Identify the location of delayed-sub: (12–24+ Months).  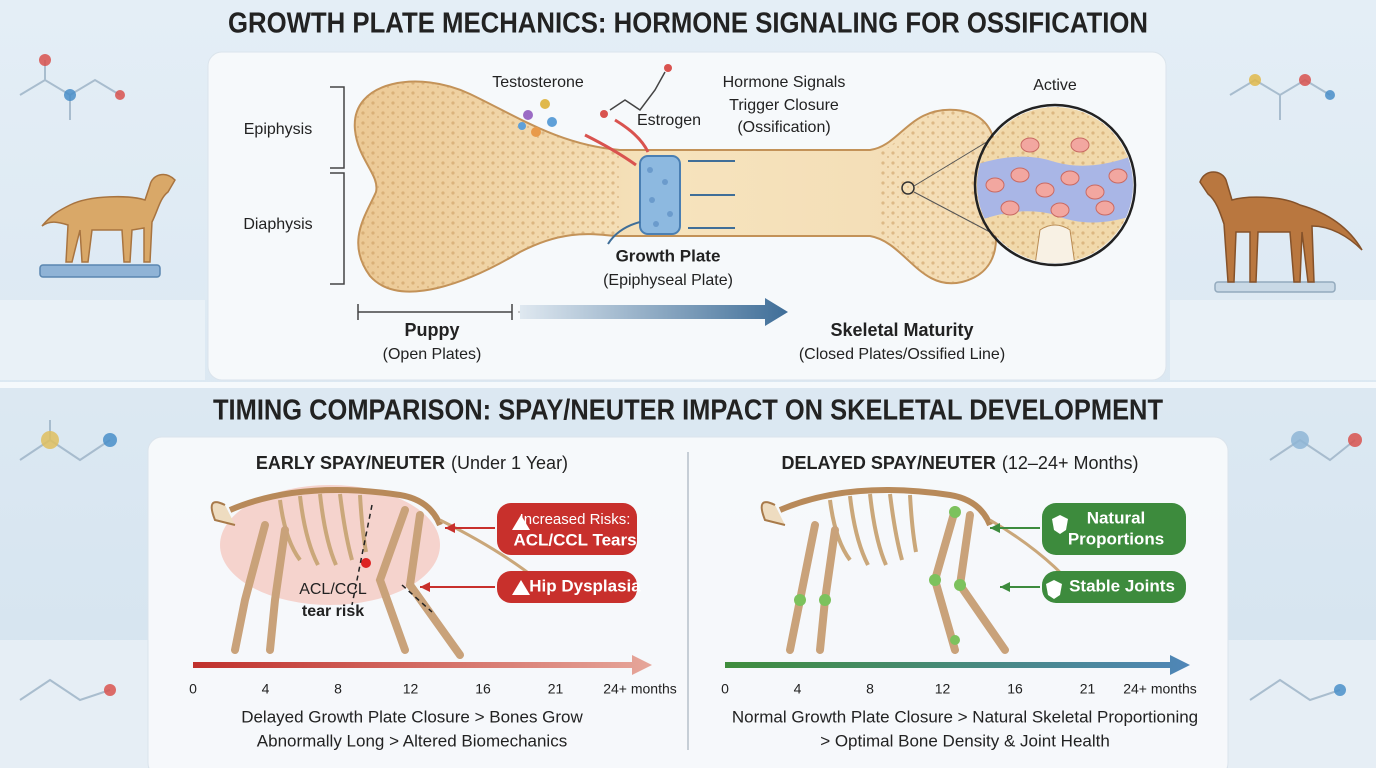
(1070, 463).